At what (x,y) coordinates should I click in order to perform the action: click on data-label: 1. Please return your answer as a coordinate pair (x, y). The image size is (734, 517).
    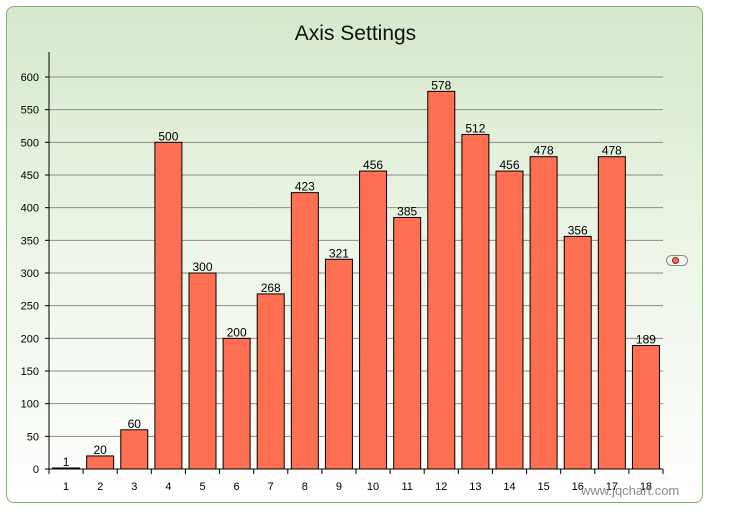
    Looking at the image, I should click on (66, 462).